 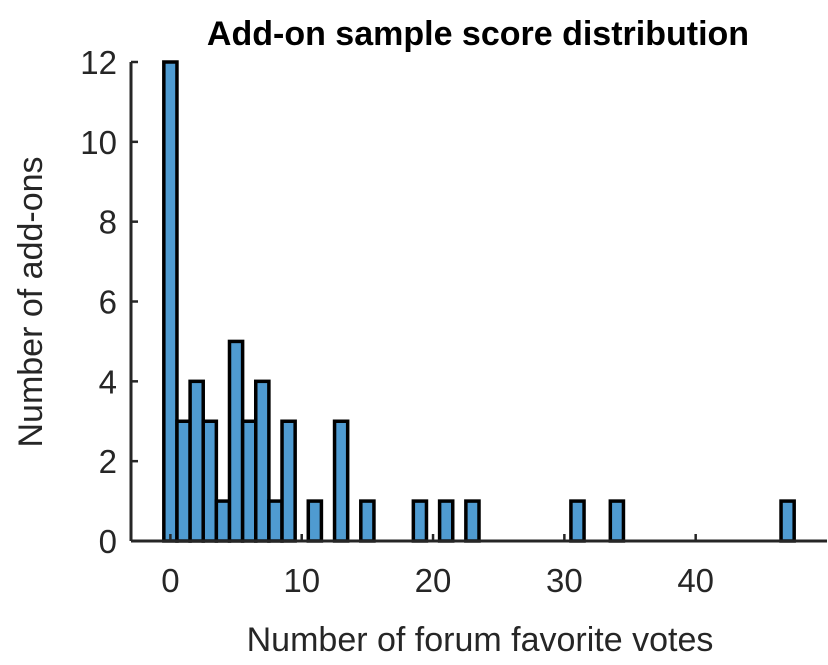 I want to click on y-tick-label: 12, so click(x=98, y=62).